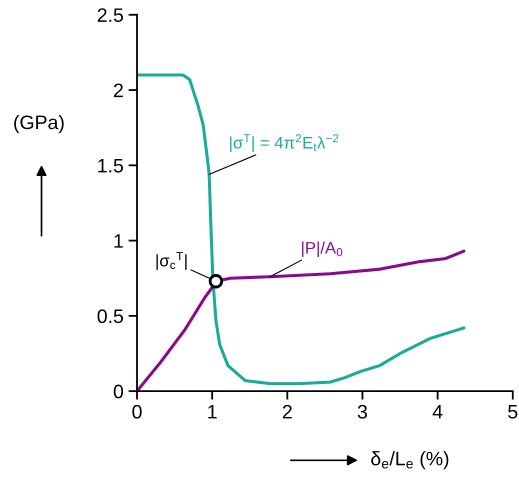  What do you see at coordinates (111, 165) in the screenshot?
I see `y-tick-label: 1.5` at bounding box center [111, 165].